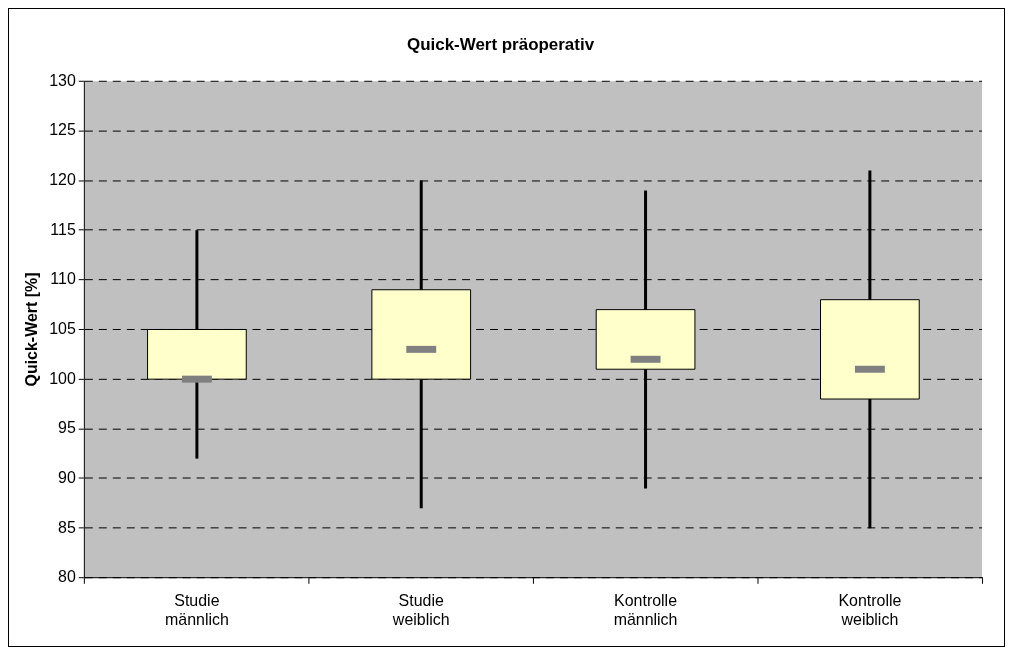 The height and width of the screenshot is (657, 1015). Describe the element at coordinates (62, 130) in the screenshot. I see `y-tick-label: 125` at that location.